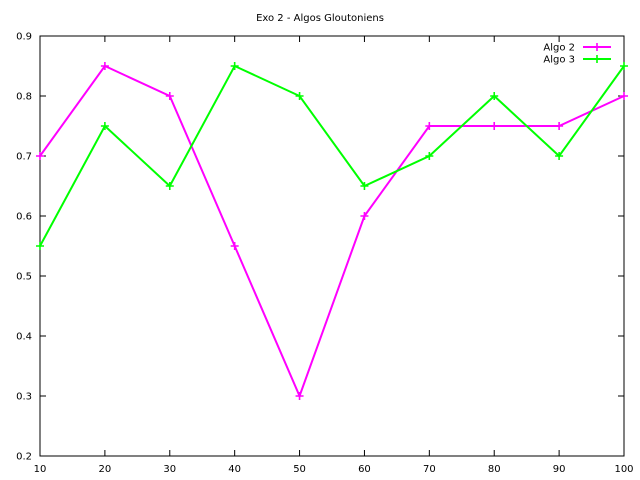 This screenshot has width=640, height=480. I want to click on x-tick-label: 70, so click(429, 469).